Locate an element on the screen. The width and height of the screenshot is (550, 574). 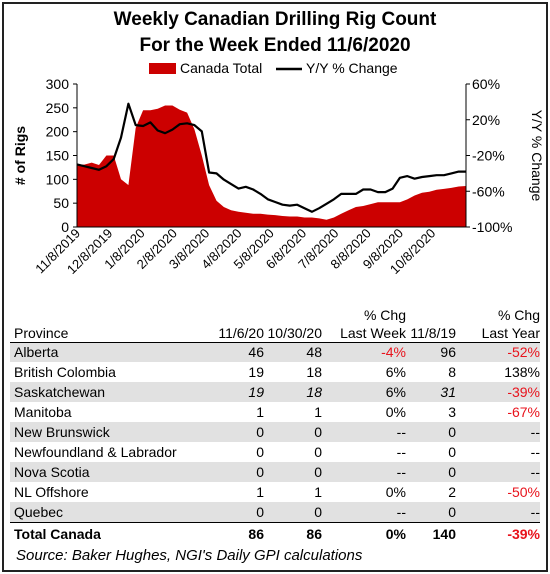
y-axis-title: # of Rigs is located at coordinates (20, 155).